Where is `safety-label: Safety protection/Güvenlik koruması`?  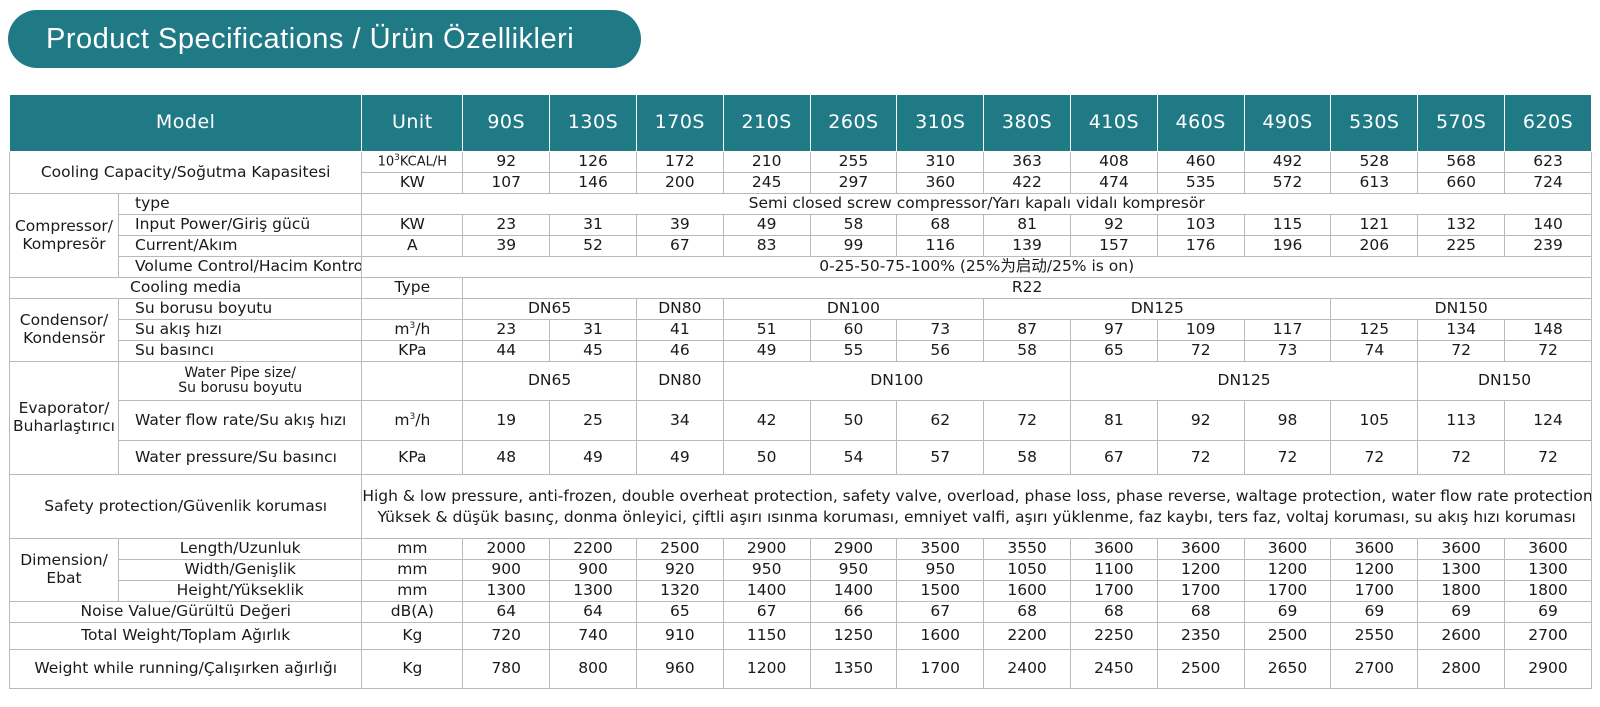
safety-label: Safety protection/Güvenlik koruması is located at coordinates (185, 506).